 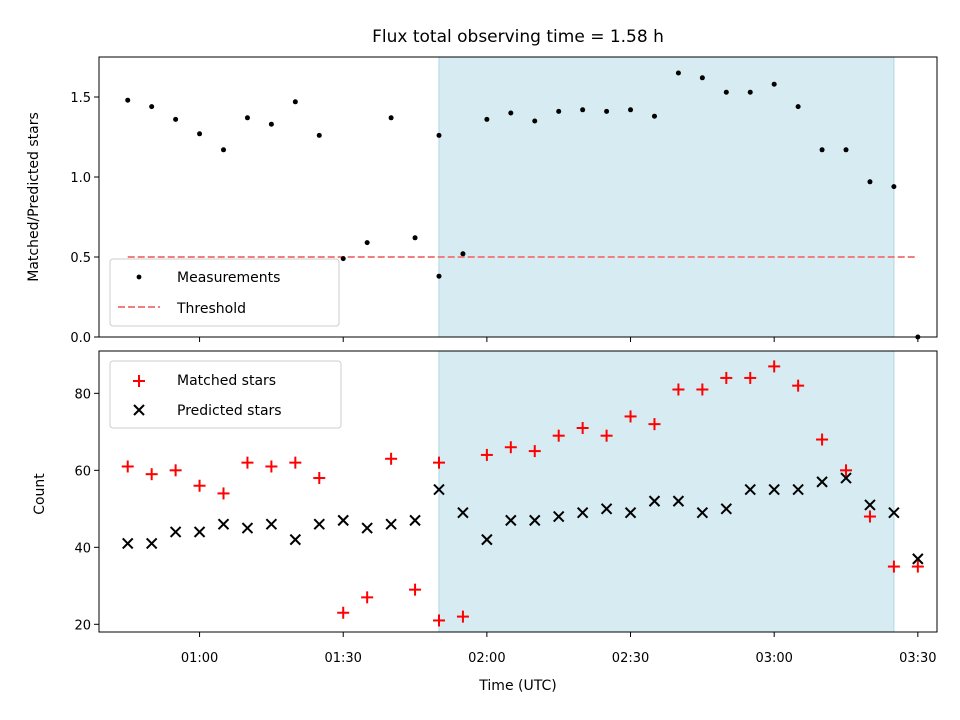 I want to click on y-tick-label: 20, so click(x=82, y=625).